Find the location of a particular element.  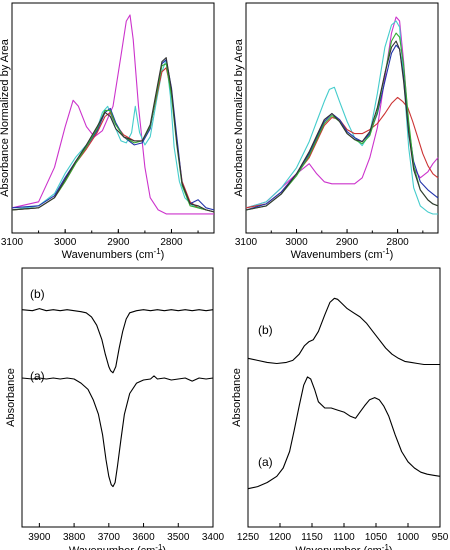

x-tick-label: 3800 is located at coordinates (74, 537).